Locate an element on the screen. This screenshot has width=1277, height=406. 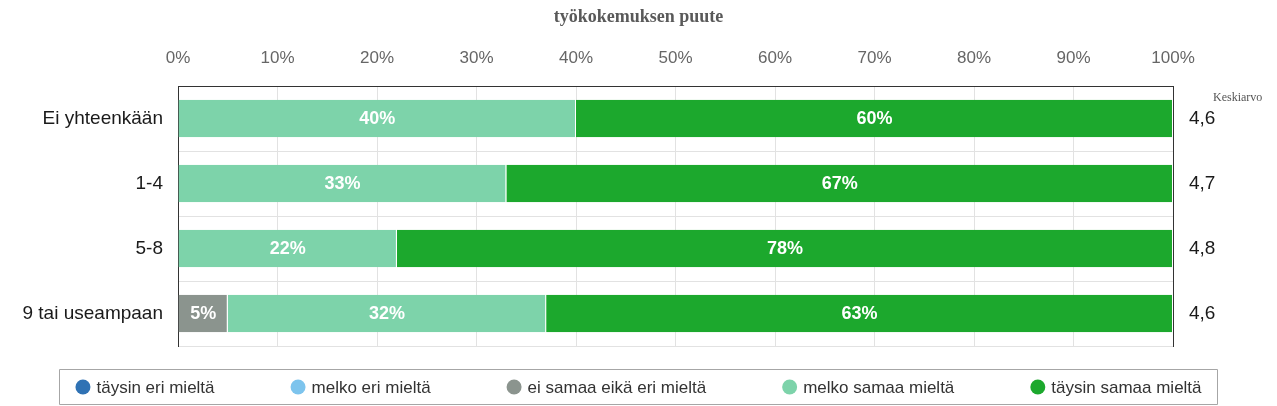
x-tick-label: 30% is located at coordinates (476, 58).